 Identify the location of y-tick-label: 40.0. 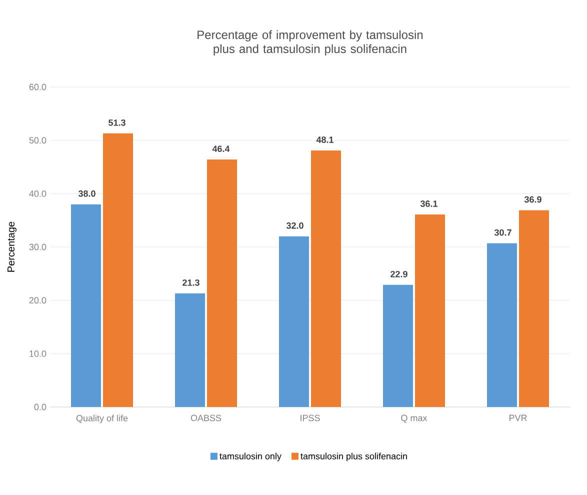
(37, 193).